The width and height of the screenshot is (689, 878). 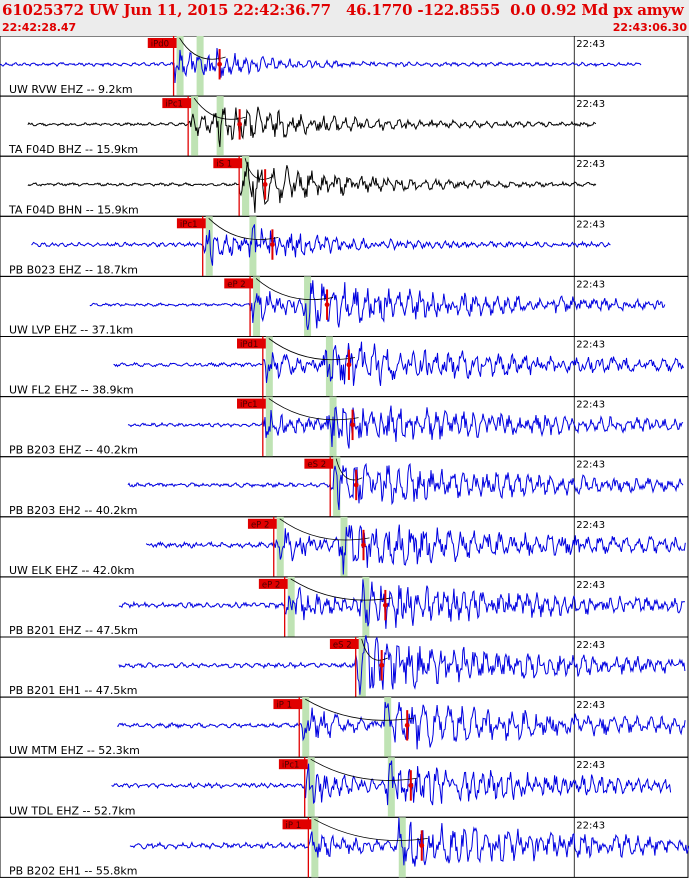 What do you see at coordinates (224, 165) in the screenshot?
I see `pick-label: iS 1` at bounding box center [224, 165].